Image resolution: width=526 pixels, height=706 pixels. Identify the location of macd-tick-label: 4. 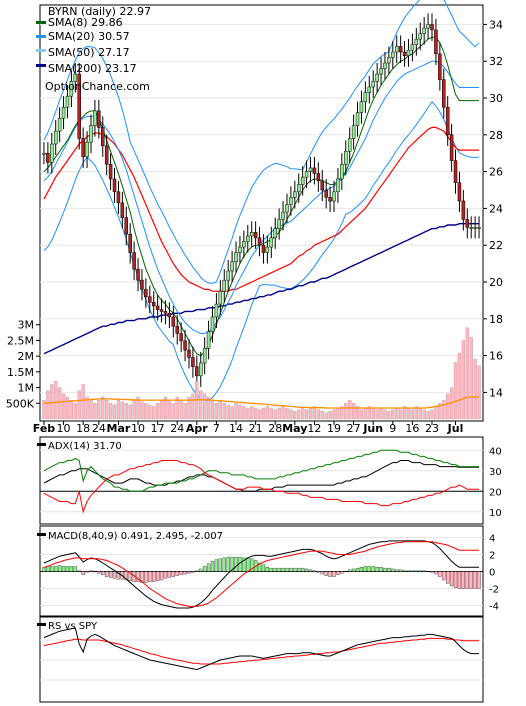
(492, 539).